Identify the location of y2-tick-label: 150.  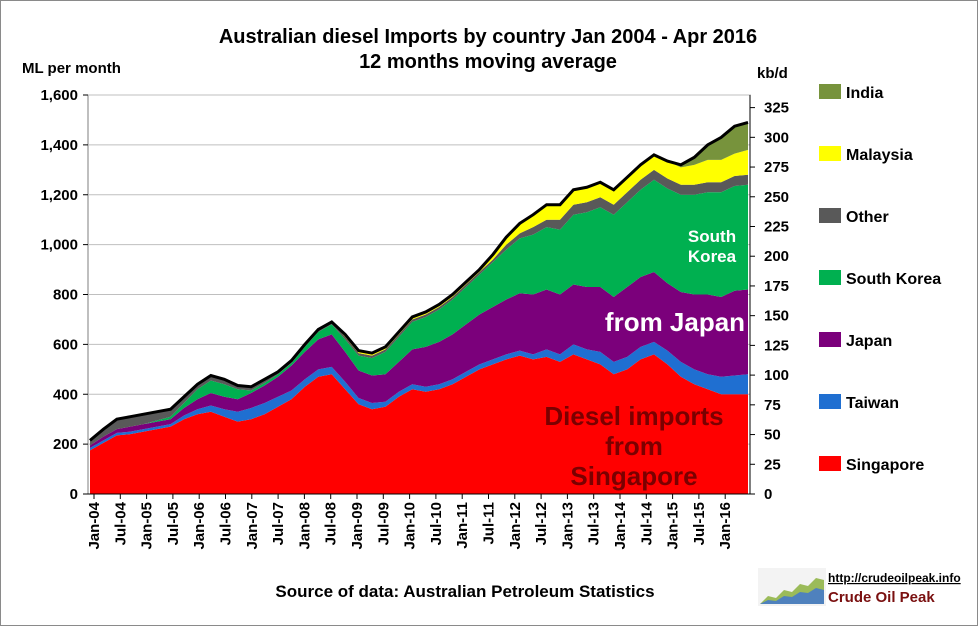
(776, 316).